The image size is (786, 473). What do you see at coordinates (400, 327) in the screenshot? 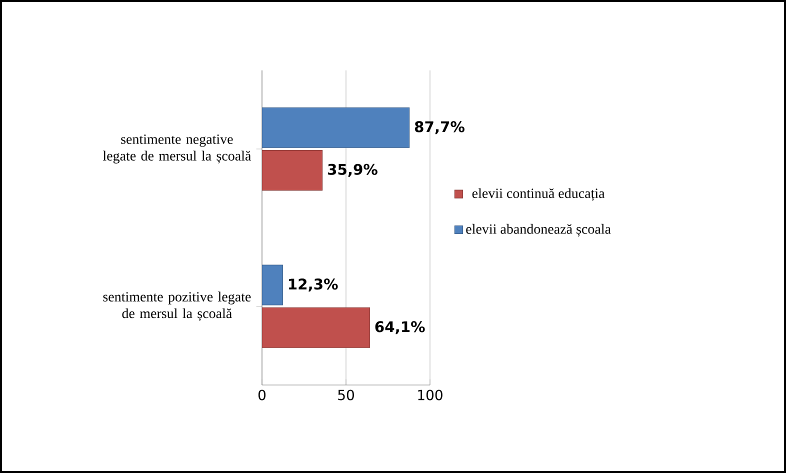
I see `data-label: 64,1%` at bounding box center [400, 327].